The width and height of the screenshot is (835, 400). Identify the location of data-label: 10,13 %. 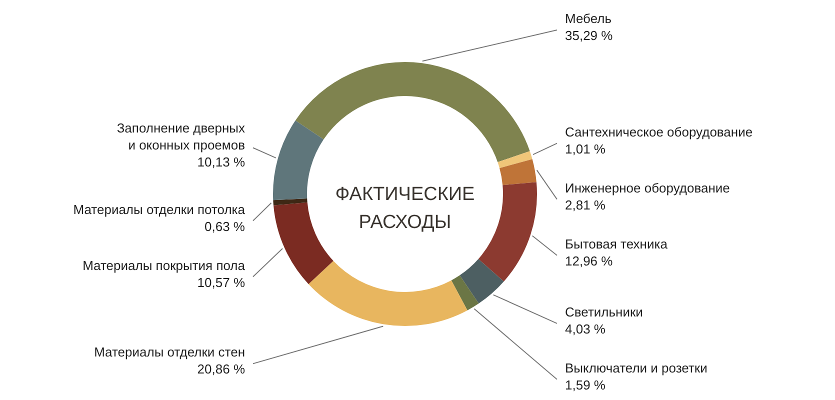
(221, 162).